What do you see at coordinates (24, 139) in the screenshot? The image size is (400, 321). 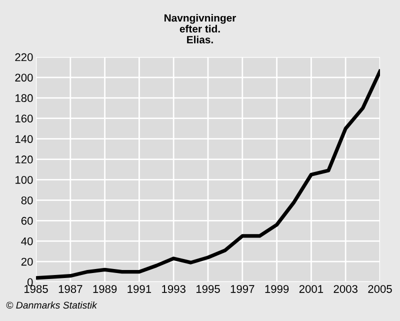 I see `y-tick-label: 140` at bounding box center [24, 139].